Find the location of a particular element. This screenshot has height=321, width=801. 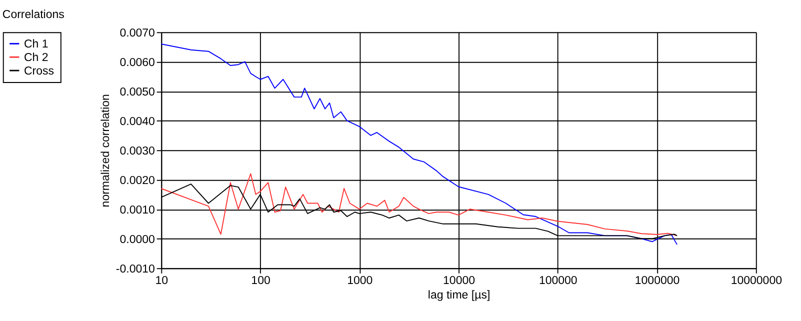

x-tick-label: 100 is located at coordinates (260, 280).